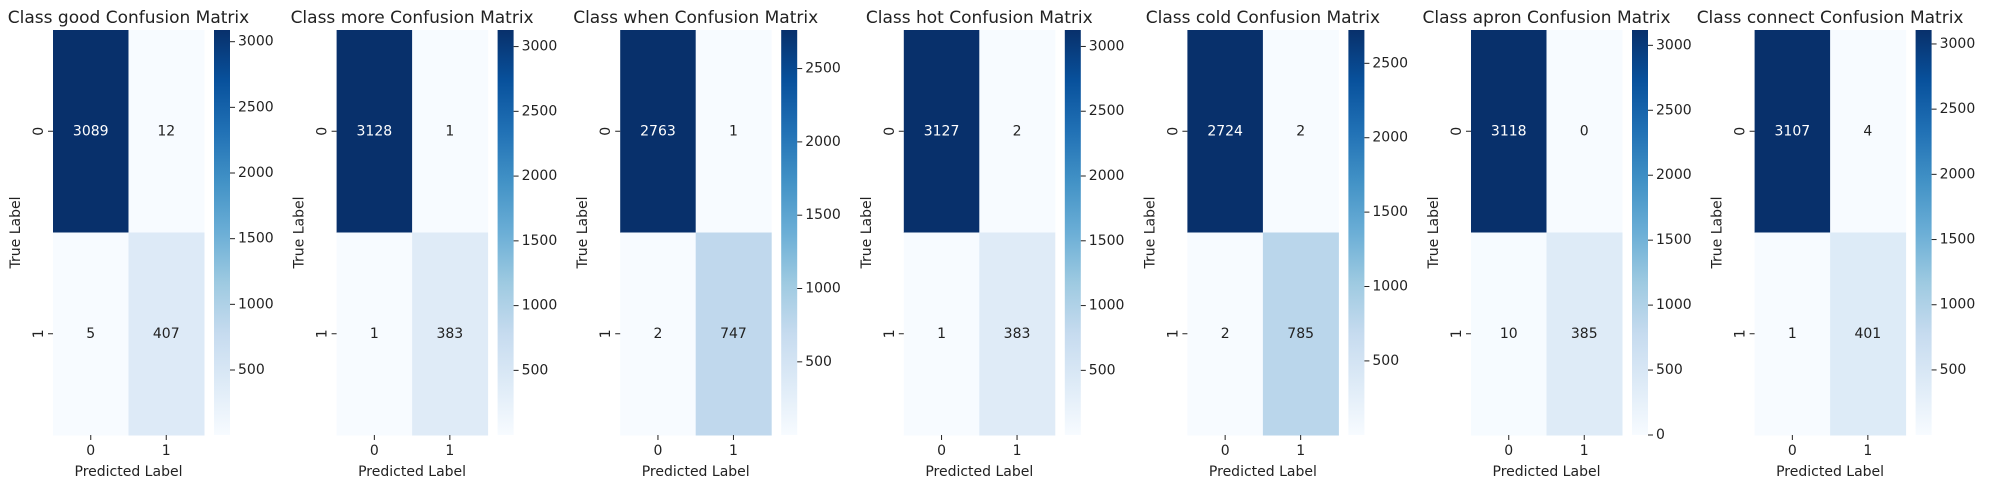 This screenshot has width=1990, height=490. What do you see at coordinates (979, 18) in the screenshot?
I see `chart-title: Class hot Confusion Matrix` at bounding box center [979, 18].